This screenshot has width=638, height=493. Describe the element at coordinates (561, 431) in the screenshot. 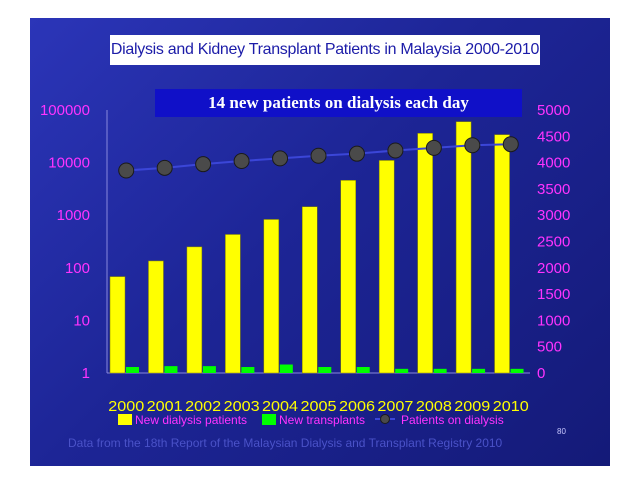

I see `slide-number: 80` at that location.